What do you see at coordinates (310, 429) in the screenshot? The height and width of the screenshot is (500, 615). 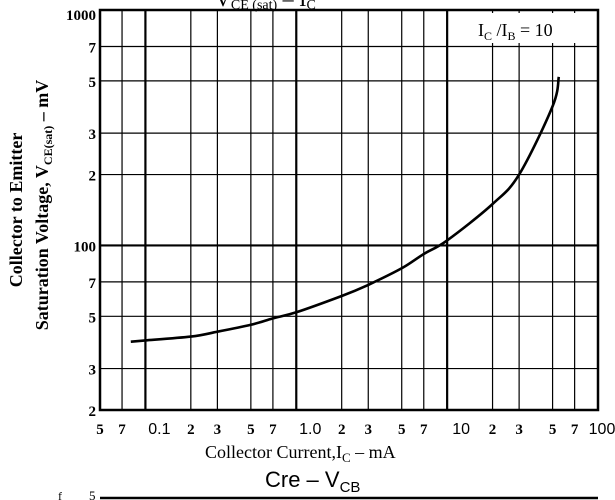 I see `x-tick-label: 1.0` at bounding box center [310, 429].